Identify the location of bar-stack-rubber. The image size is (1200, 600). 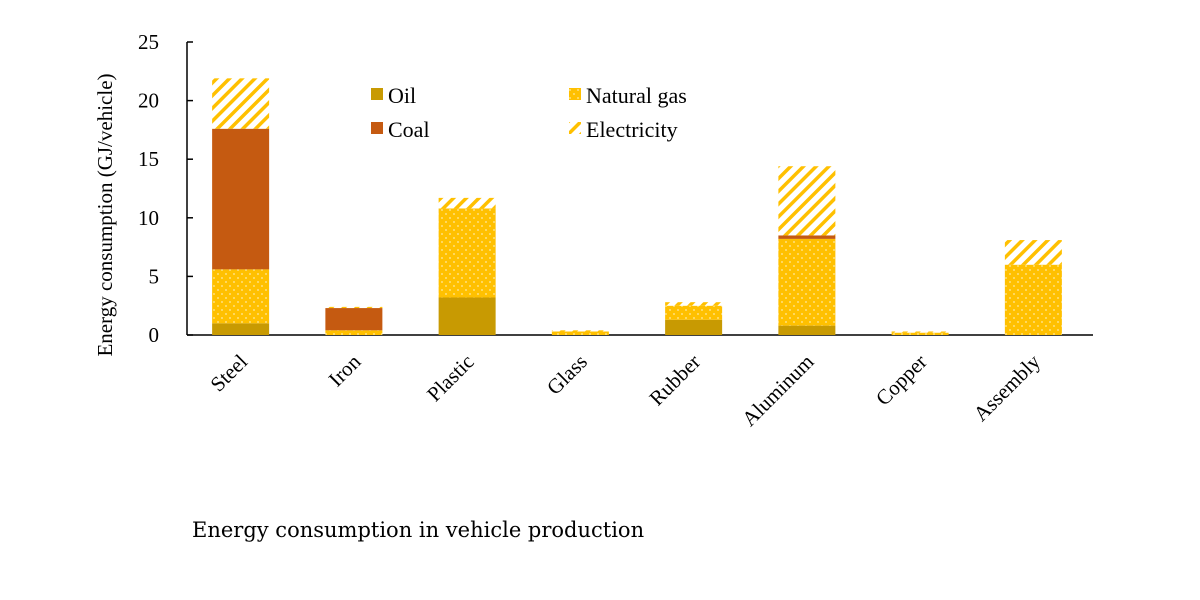
(694, 318).